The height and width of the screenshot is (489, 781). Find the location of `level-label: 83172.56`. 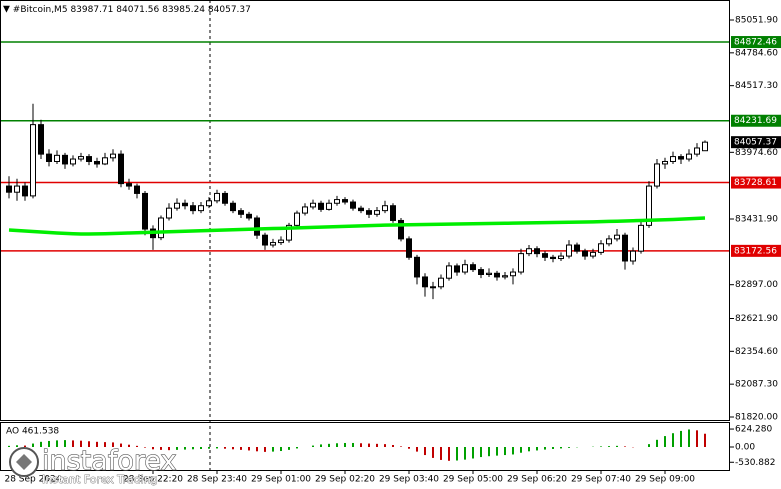

level-label: 83172.56 is located at coordinates (755, 251).